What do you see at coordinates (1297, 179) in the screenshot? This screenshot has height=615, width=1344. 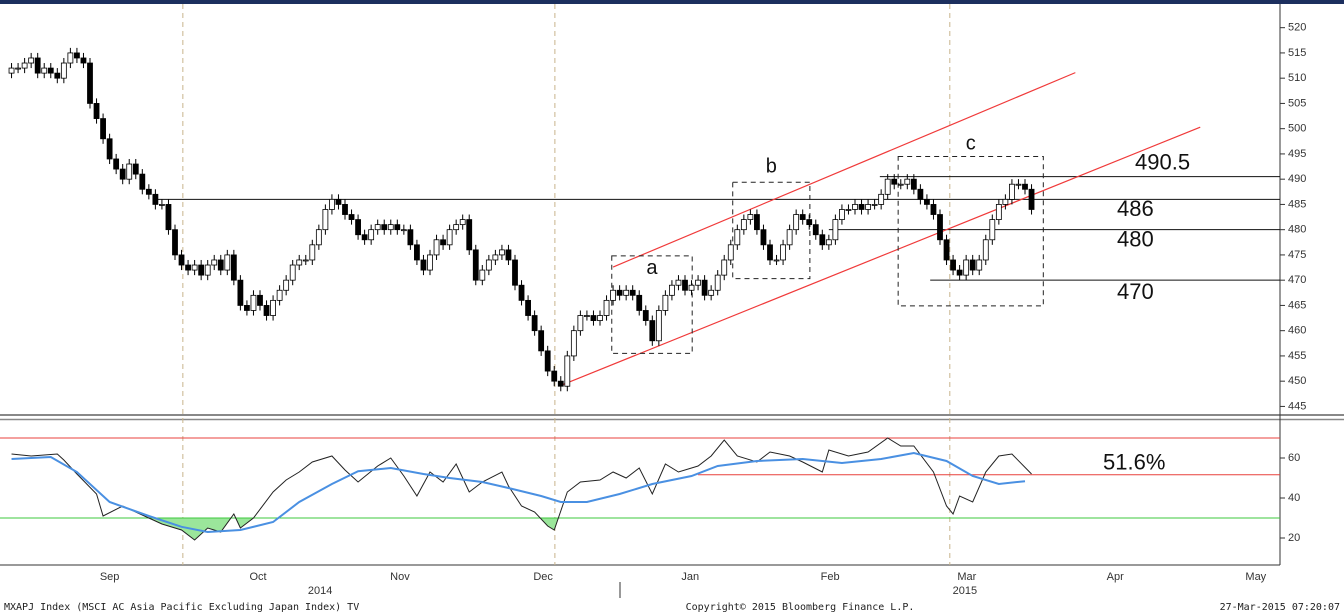 I see `y-tick-label: 490` at bounding box center [1297, 179].